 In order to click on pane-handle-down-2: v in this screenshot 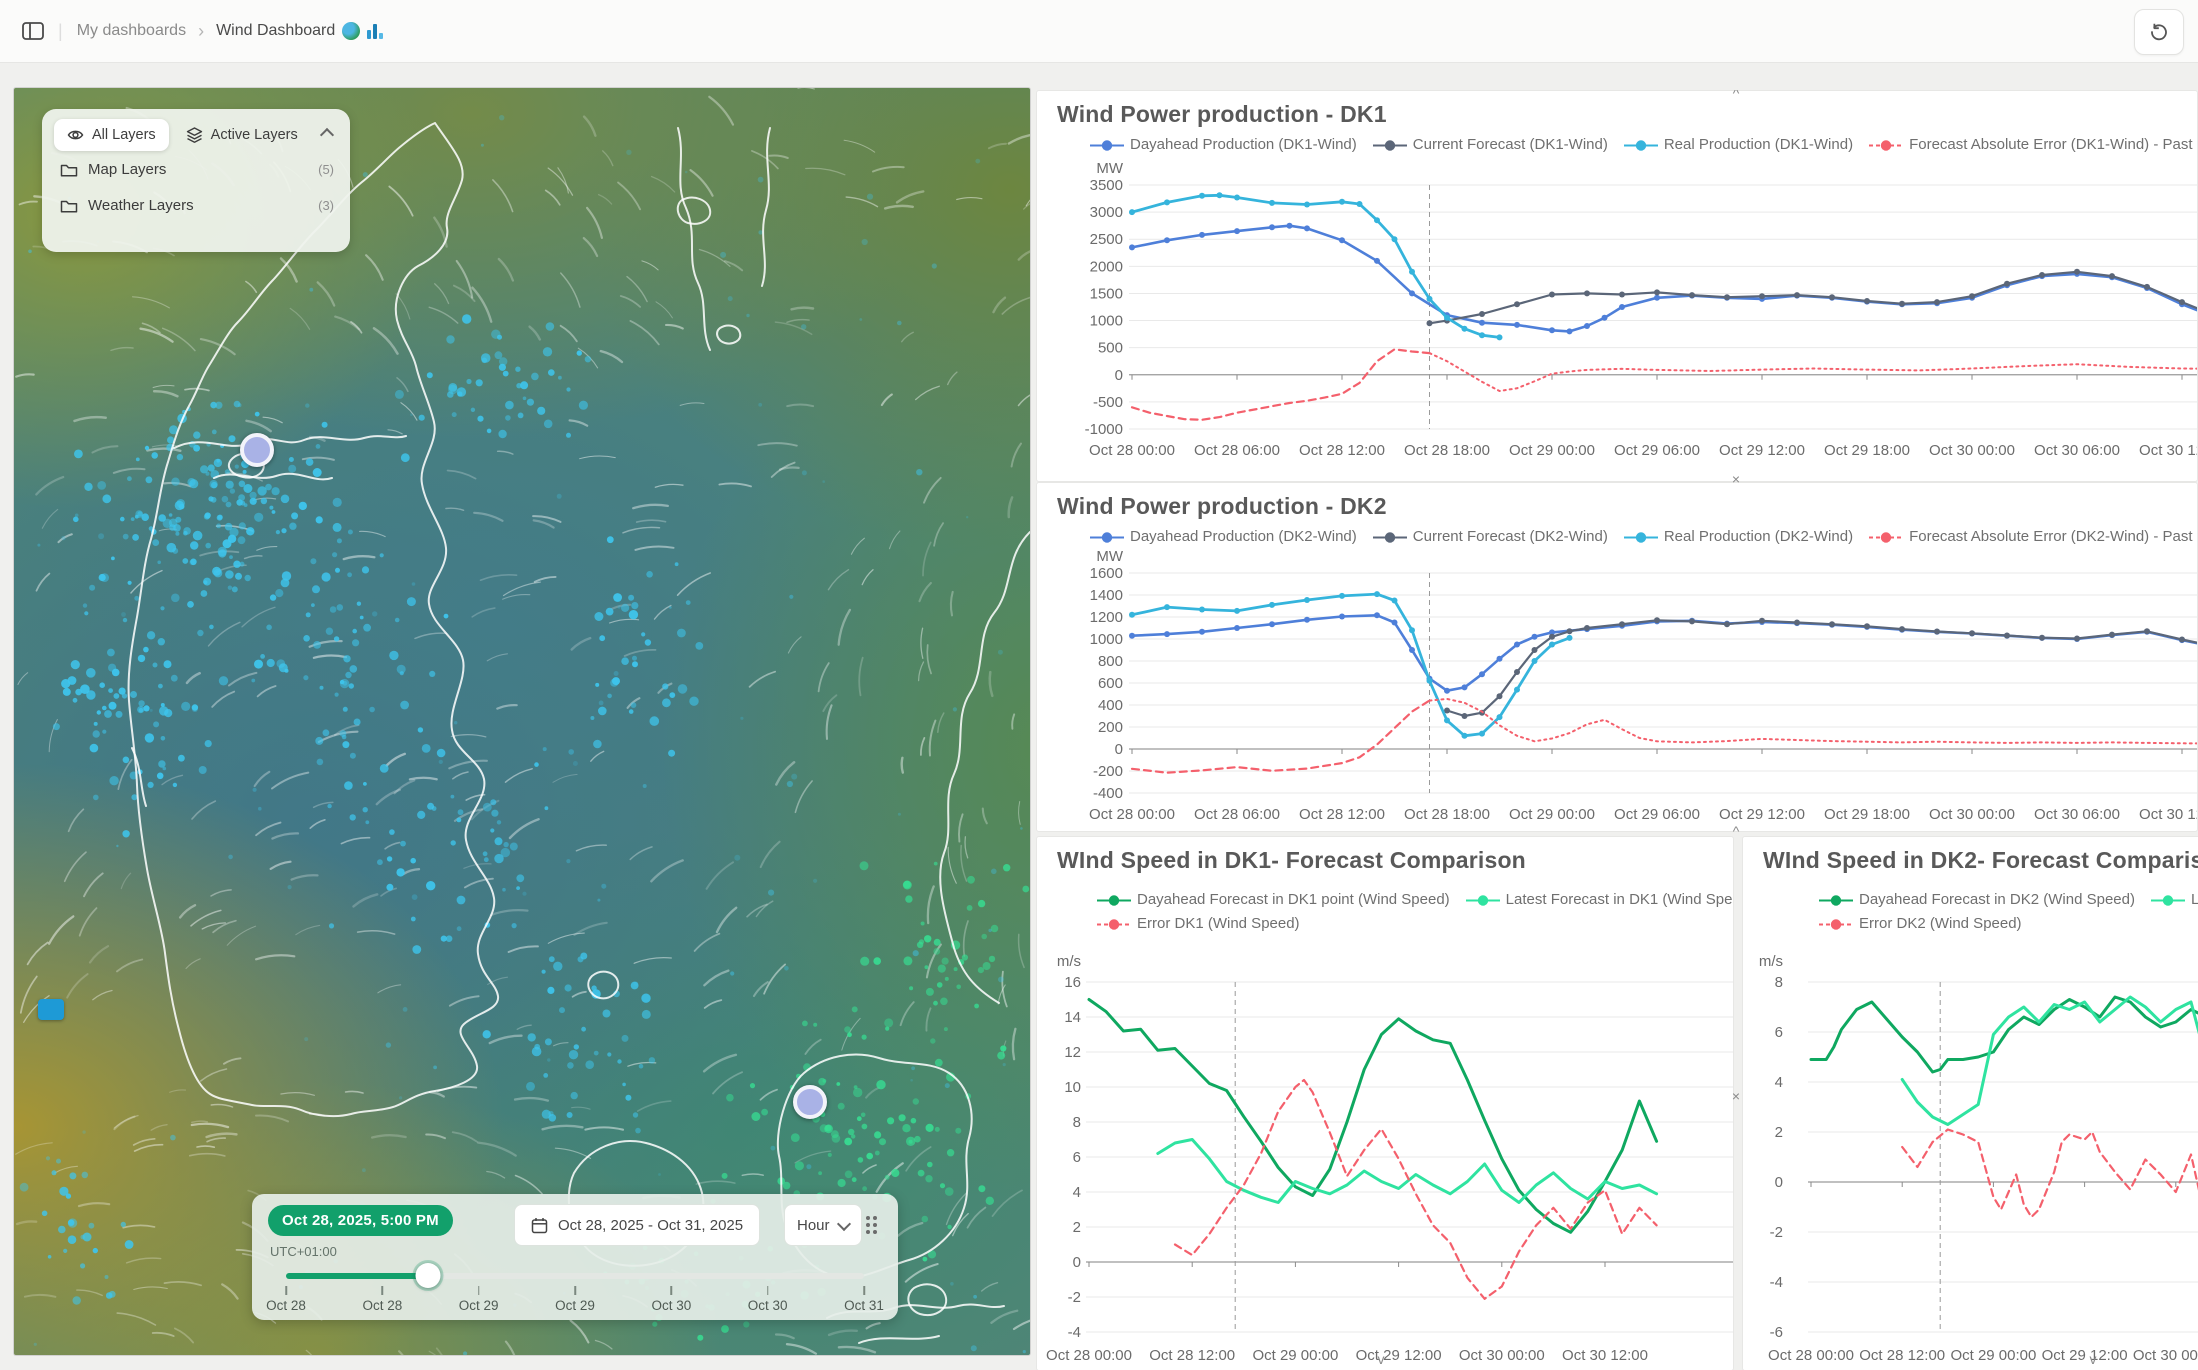, I will do `click(2093, 1359)`.